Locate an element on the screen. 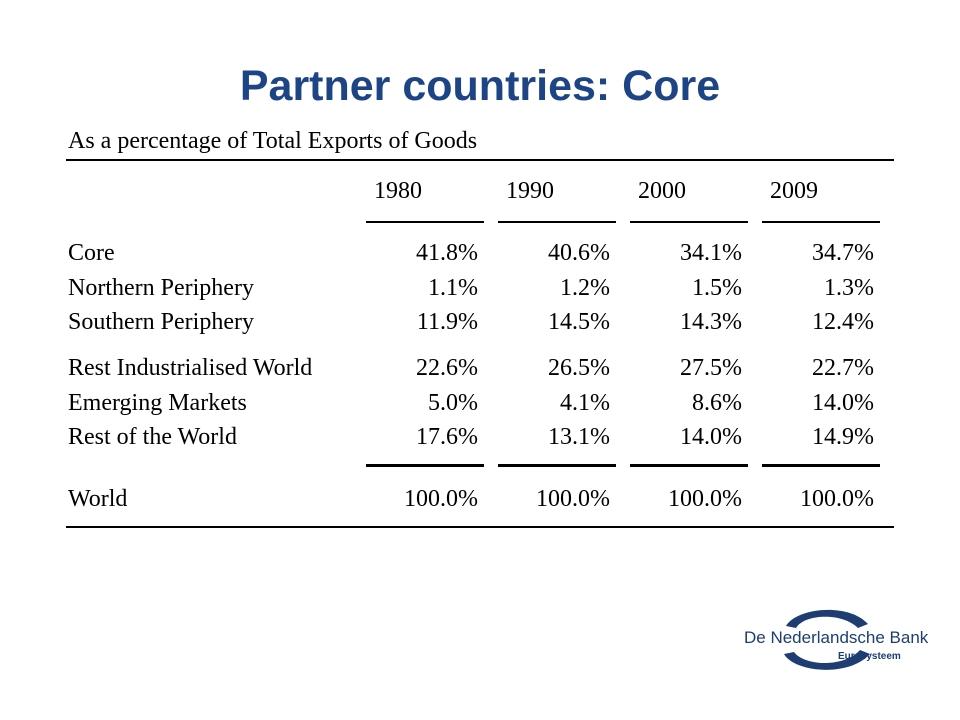 This screenshot has width=960, height=720. column-header-2000: 2000 is located at coordinates (662, 191).